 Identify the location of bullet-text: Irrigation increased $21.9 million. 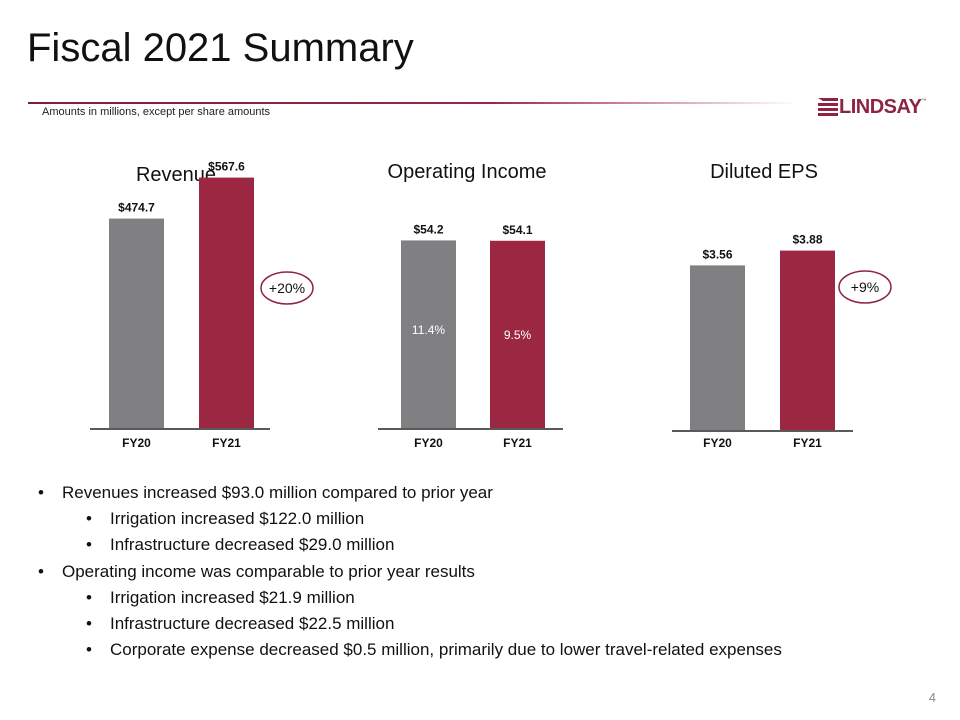
(232, 597).